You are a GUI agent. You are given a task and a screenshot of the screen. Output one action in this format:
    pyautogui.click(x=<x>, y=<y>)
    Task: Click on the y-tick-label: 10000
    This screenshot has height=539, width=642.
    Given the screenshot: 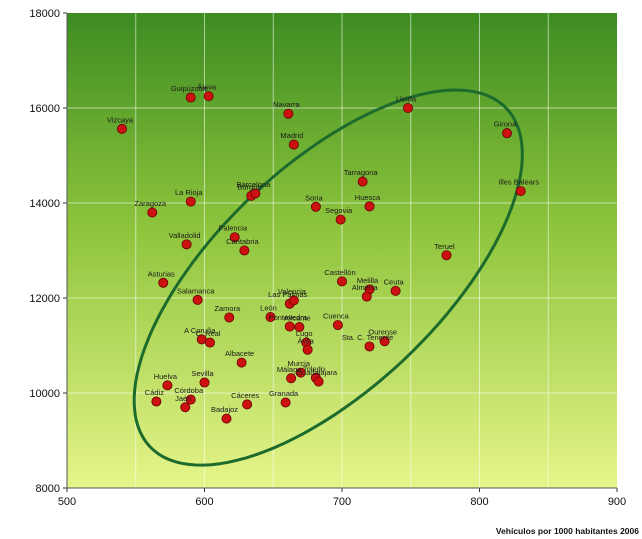 What is the action you would take?
    pyautogui.click(x=44, y=394)
    